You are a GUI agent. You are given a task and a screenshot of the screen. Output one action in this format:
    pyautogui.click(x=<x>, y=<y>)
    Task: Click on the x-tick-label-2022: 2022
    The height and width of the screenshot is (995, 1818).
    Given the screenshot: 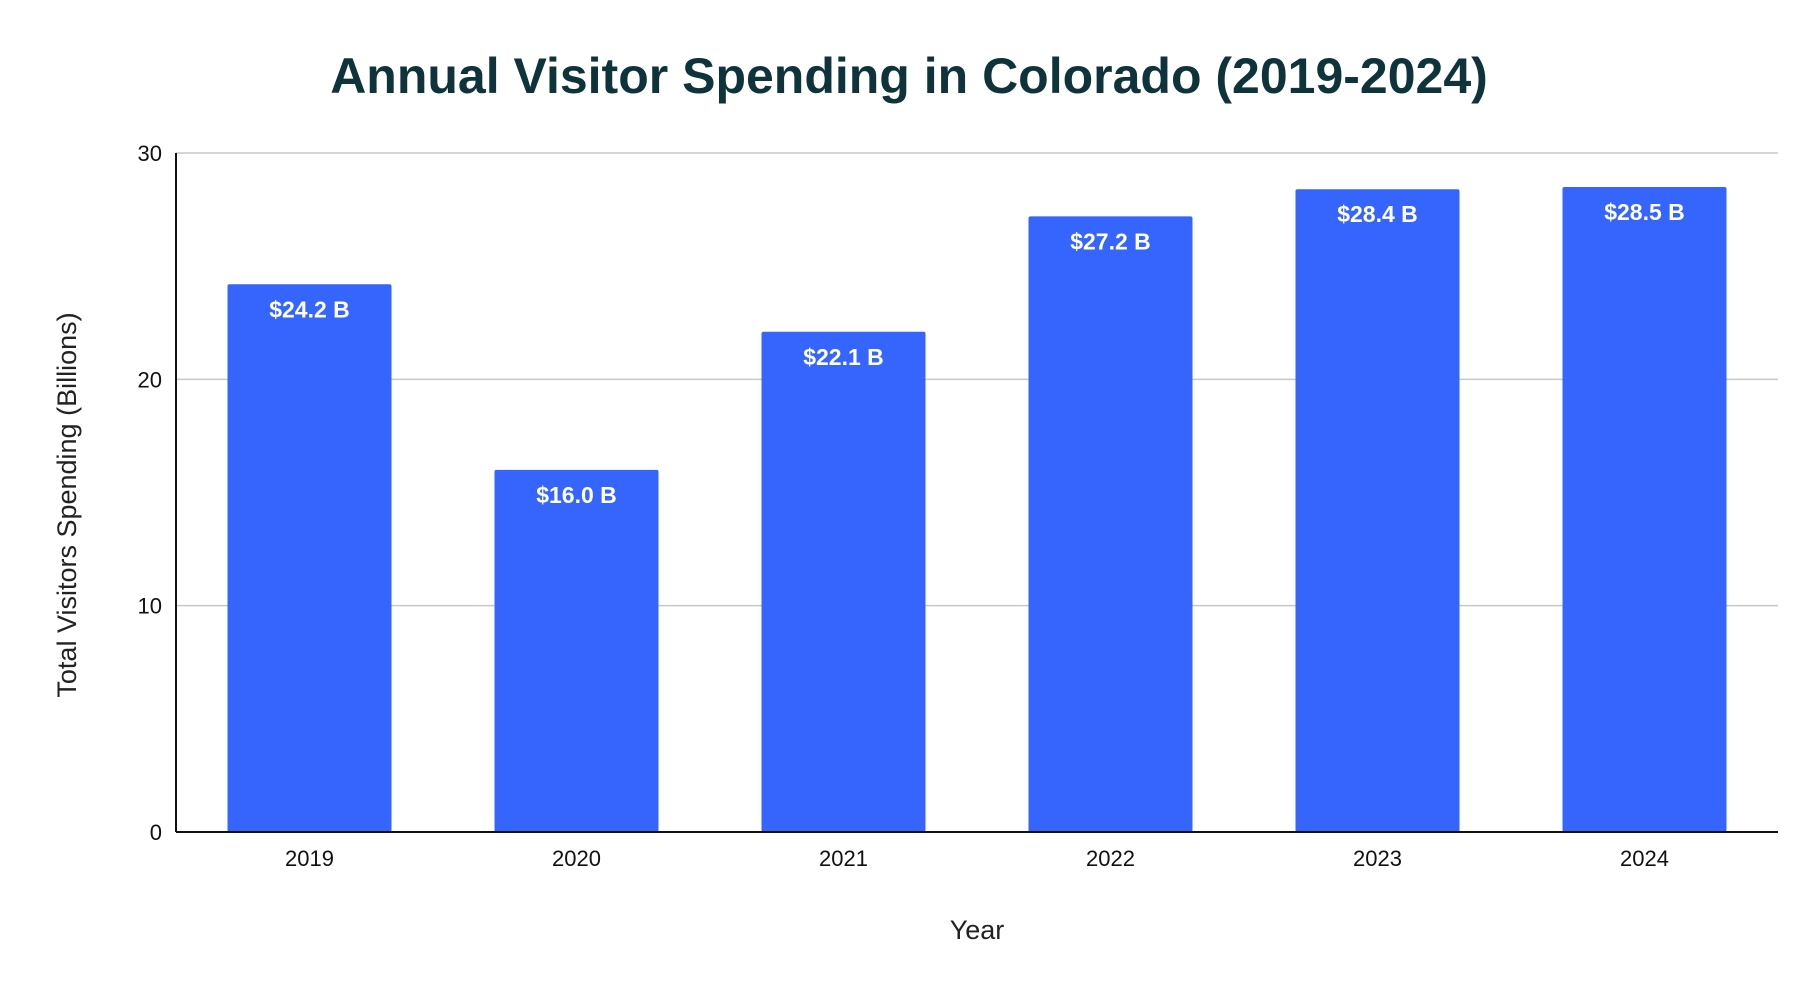 What is the action you would take?
    pyautogui.click(x=1110, y=858)
    